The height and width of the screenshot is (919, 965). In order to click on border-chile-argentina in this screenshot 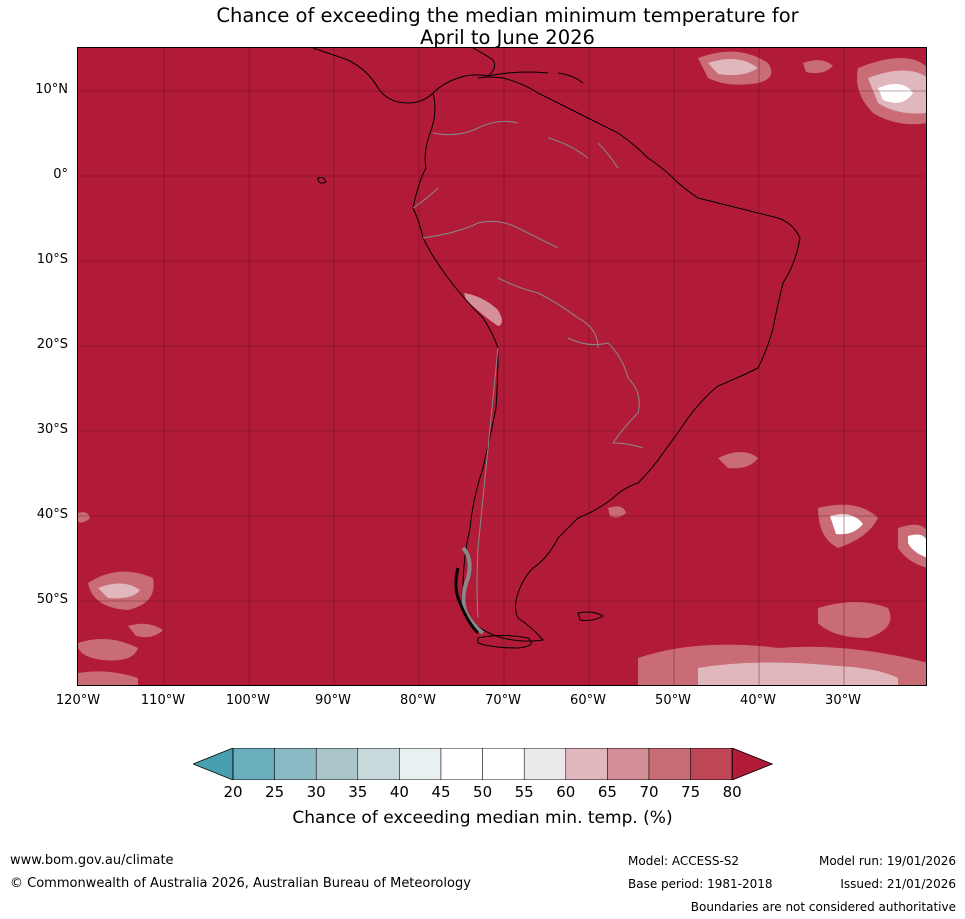, I will do `click(487, 483)`.